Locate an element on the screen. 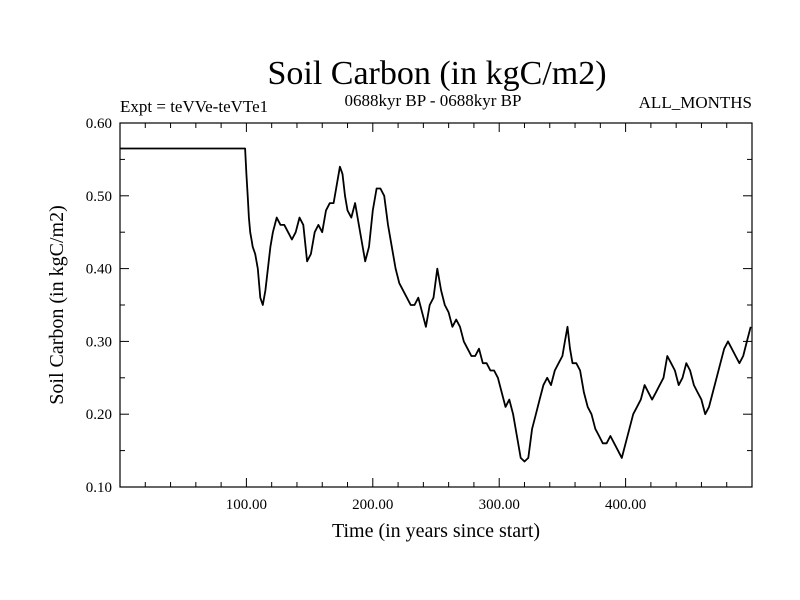 This screenshot has height=600, width=800. y-tick-label: 0.10 is located at coordinates (99, 488).